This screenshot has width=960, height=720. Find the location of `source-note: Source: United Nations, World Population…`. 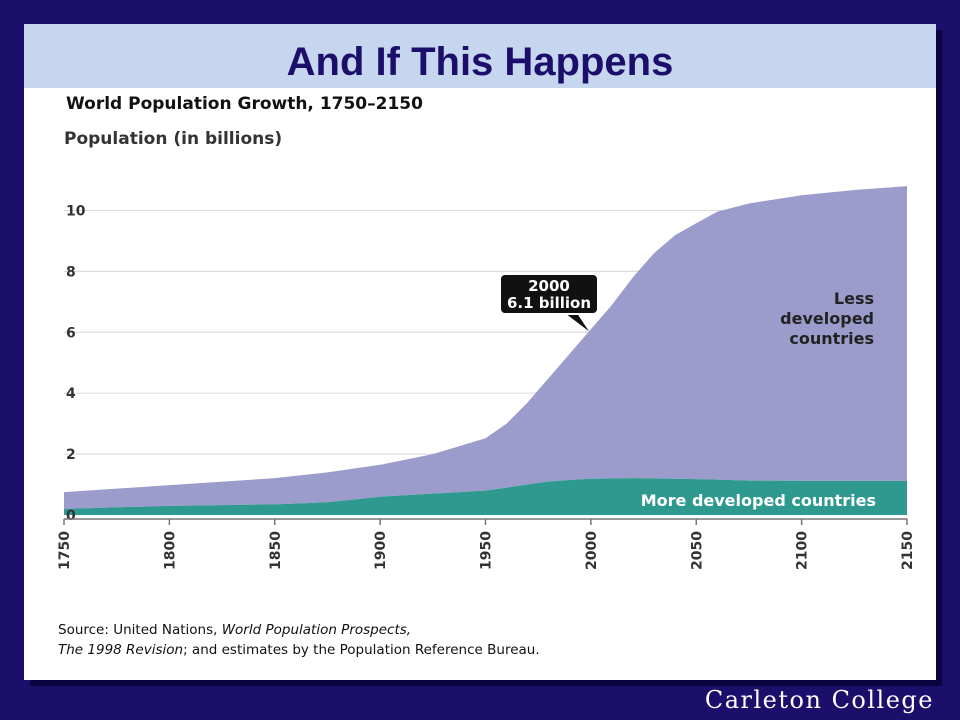

source-note: Source: United Nations, World Population… is located at coordinates (299, 640).